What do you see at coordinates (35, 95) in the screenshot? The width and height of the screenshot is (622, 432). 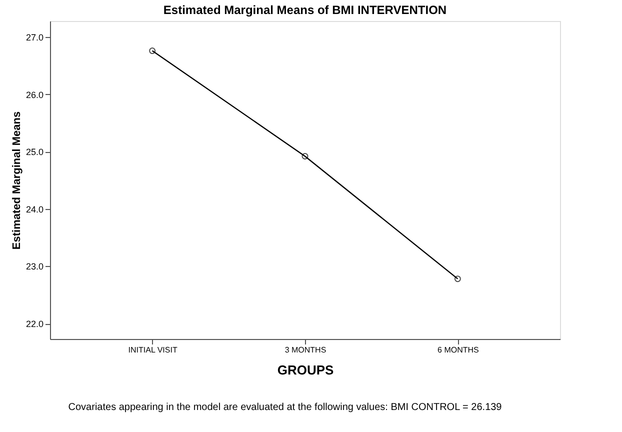 I see `y-tick-label: 26.0` at bounding box center [35, 95].